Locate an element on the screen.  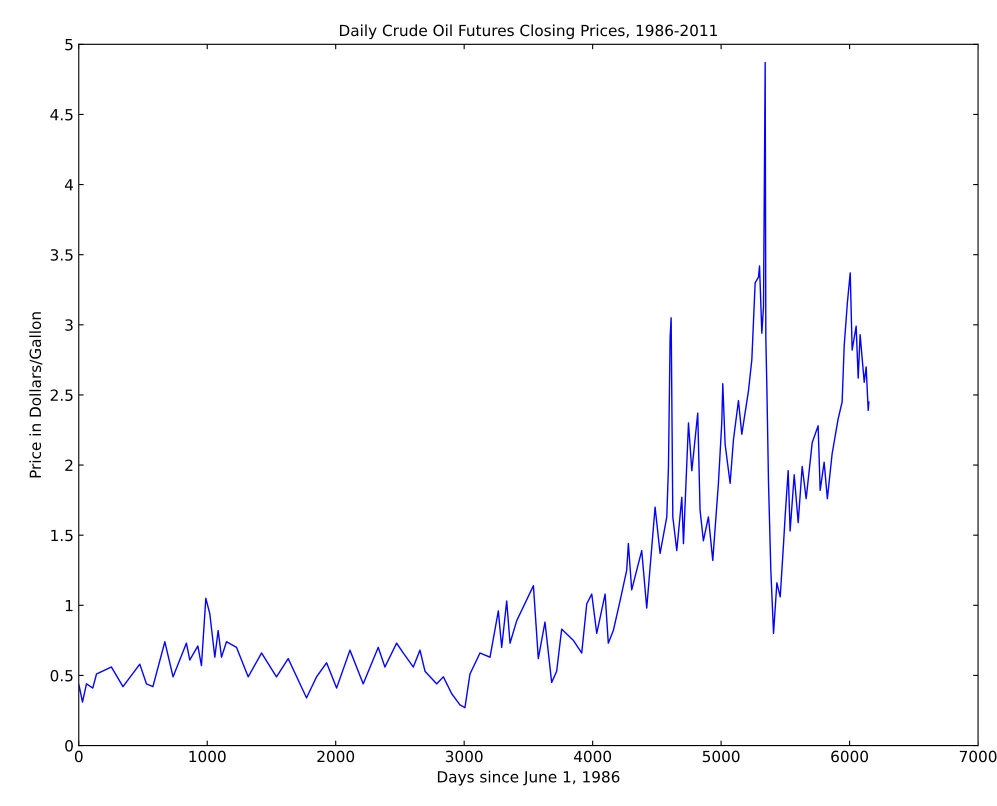
y-axis-title: Price in Dollars/Gallon is located at coordinates (35, 395).